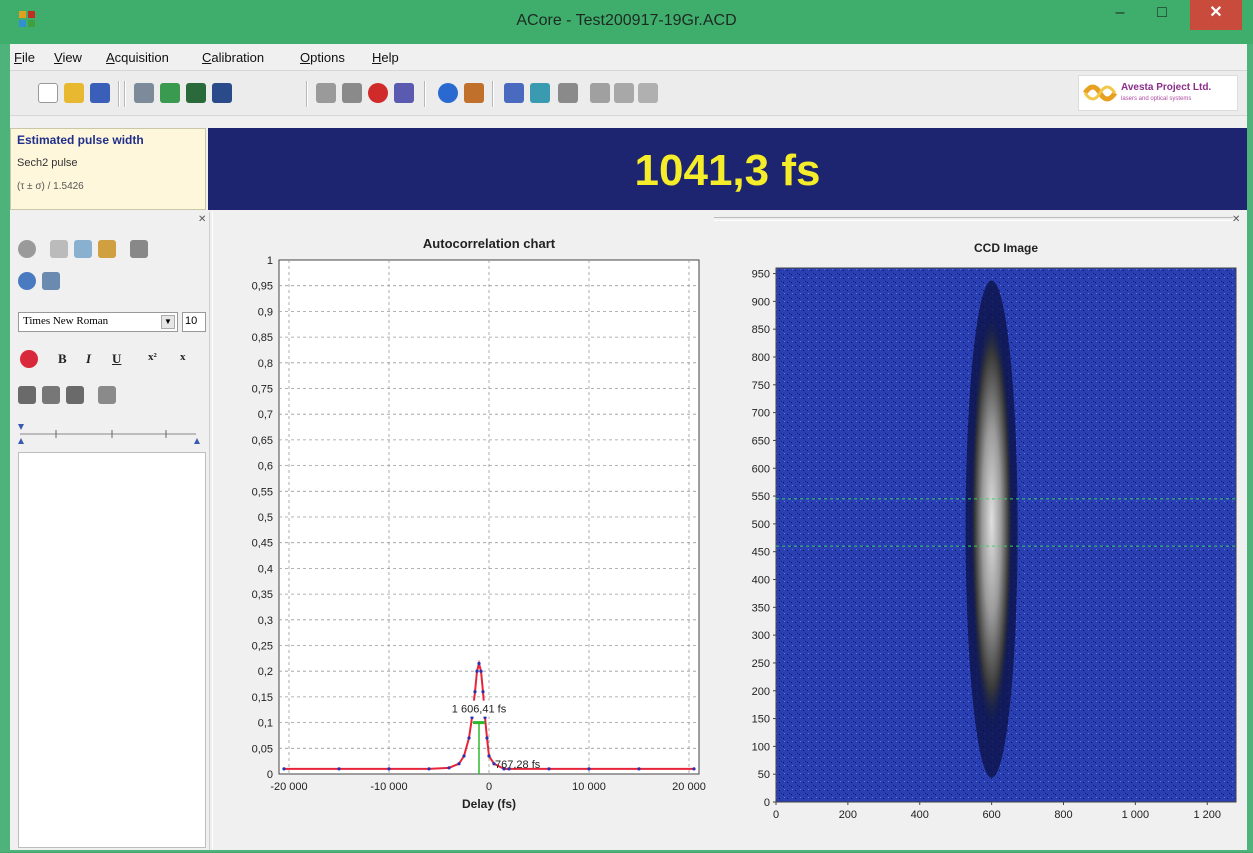 The width and height of the screenshot is (1253, 853). Describe the element at coordinates (265, 467) in the screenshot. I see `y-tick-label: 0,6` at that location.